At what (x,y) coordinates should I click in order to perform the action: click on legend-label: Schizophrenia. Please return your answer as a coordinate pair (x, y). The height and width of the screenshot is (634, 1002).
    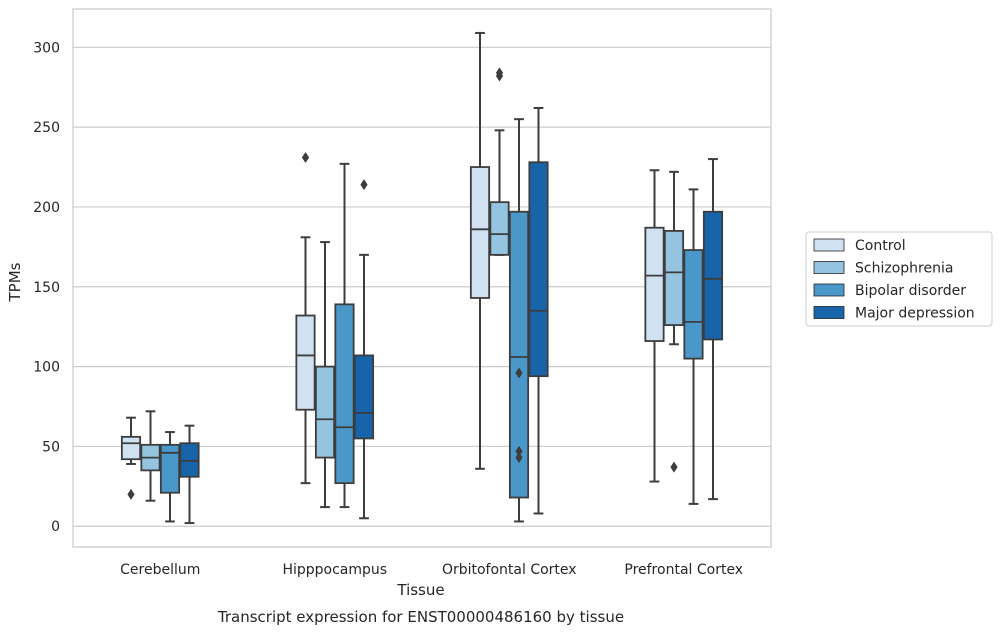
    Looking at the image, I should click on (904, 269).